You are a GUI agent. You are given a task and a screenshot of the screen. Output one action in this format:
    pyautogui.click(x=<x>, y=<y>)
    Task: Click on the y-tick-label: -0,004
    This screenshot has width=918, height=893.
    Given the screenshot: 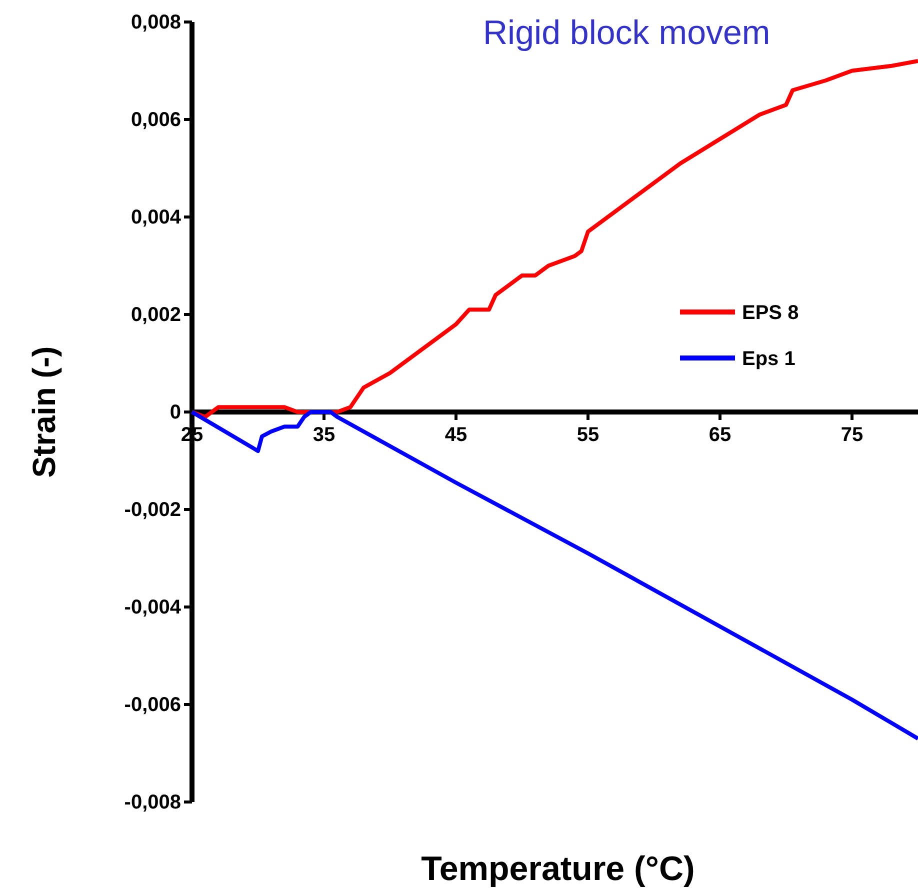 What is the action you would take?
    pyautogui.click(x=153, y=607)
    